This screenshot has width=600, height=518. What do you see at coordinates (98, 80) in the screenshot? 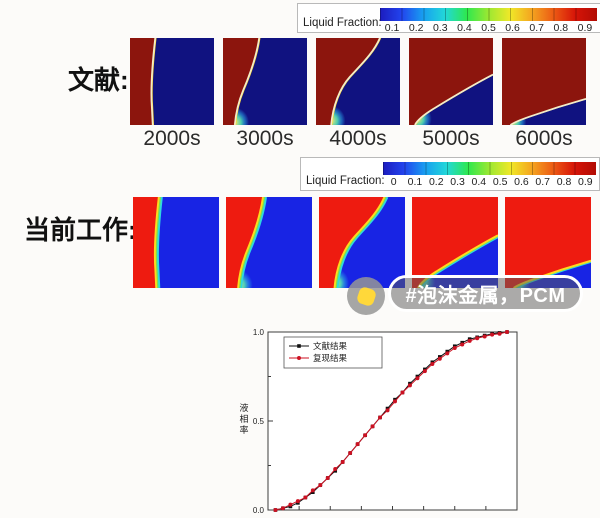
I see `row-label-literature: 文献:` at bounding box center [98, 80].